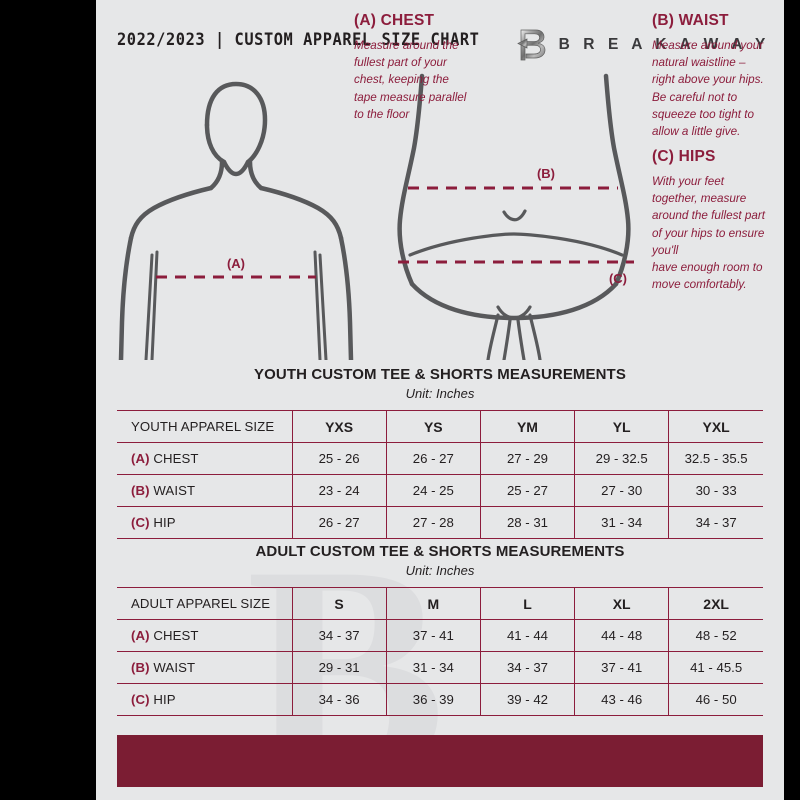 This screenshot has width=800, height=800. I want to click on youth-cell: 30 - 33, so click(715, 490).